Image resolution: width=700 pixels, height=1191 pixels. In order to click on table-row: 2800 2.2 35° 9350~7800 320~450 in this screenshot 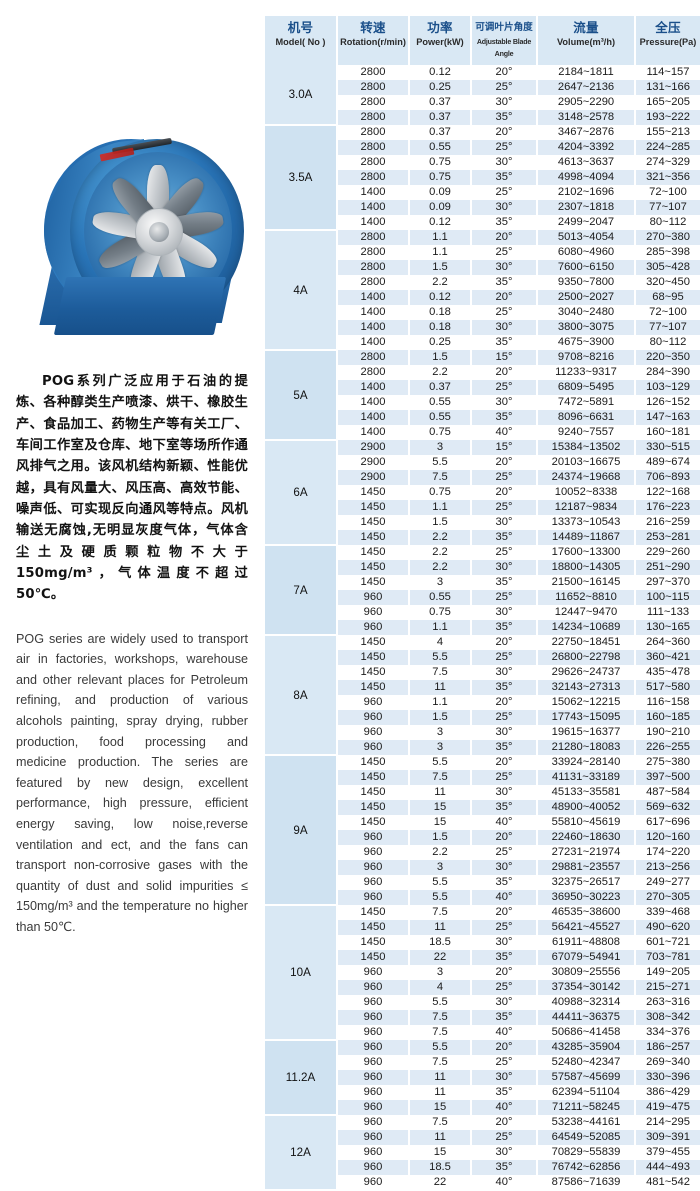, I will do `click(482, 282)`.